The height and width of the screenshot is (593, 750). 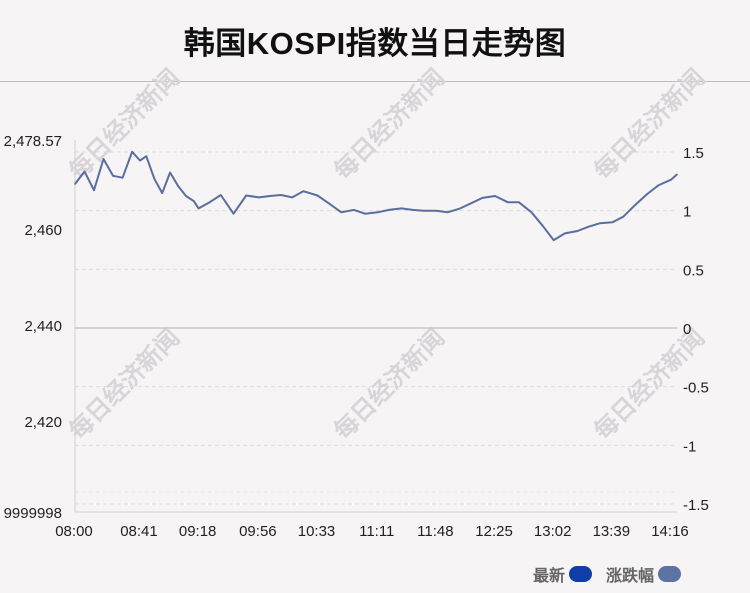 I want to click on y-right-tick-label: -0.5, so click(x=696, y=388).